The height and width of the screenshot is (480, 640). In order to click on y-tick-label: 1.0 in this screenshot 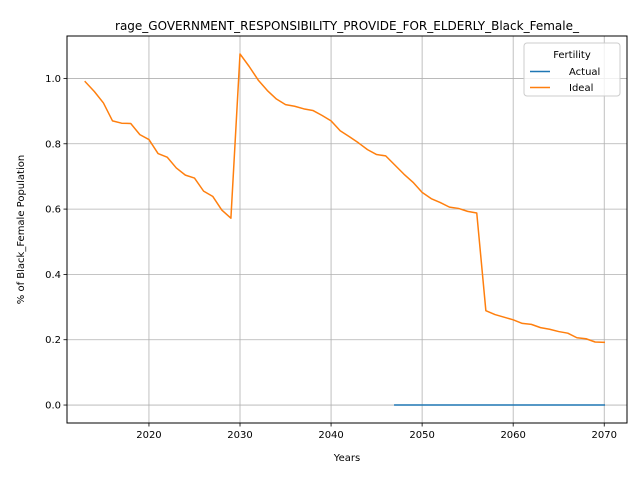, I will do `click(53, 79)`.